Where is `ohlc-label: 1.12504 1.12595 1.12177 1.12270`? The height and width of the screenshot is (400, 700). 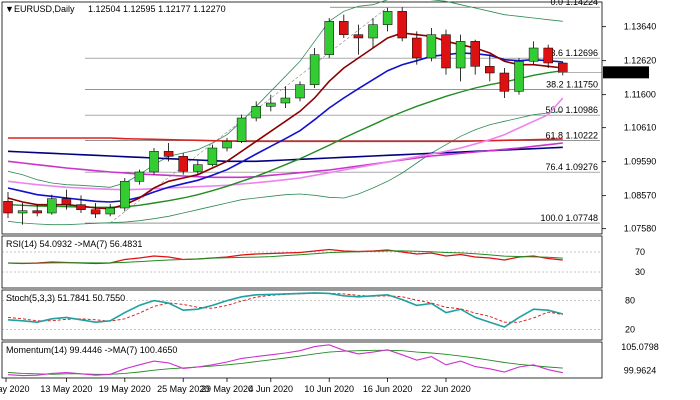
ohlc-label: 1.12504 1.12595 1.12177 1.12270 is located at coordinates (157, 9).